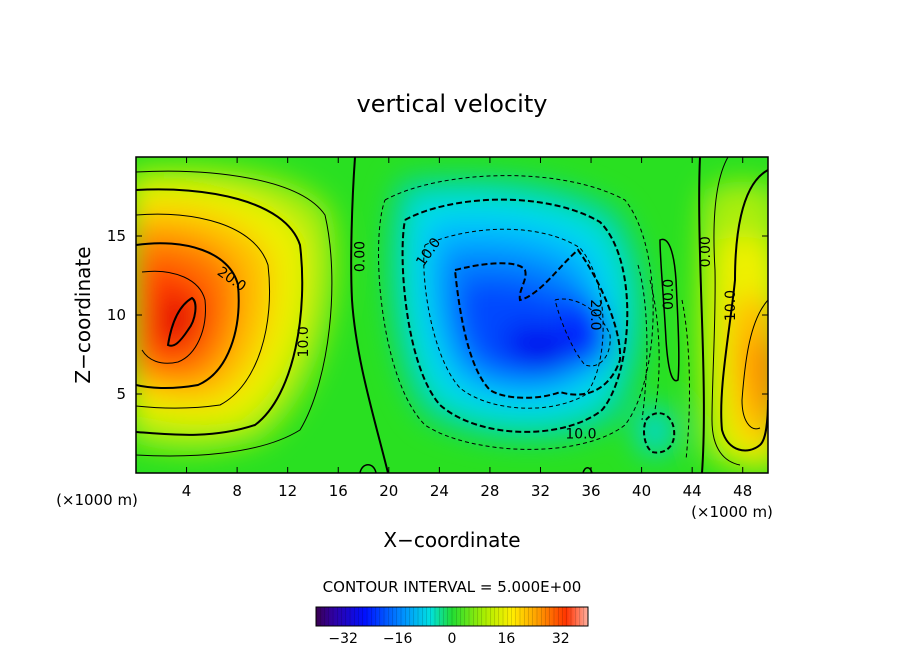 This screenshot has width=904, height=654. I want to click on y-tick-label: 10, so click(116, 315).